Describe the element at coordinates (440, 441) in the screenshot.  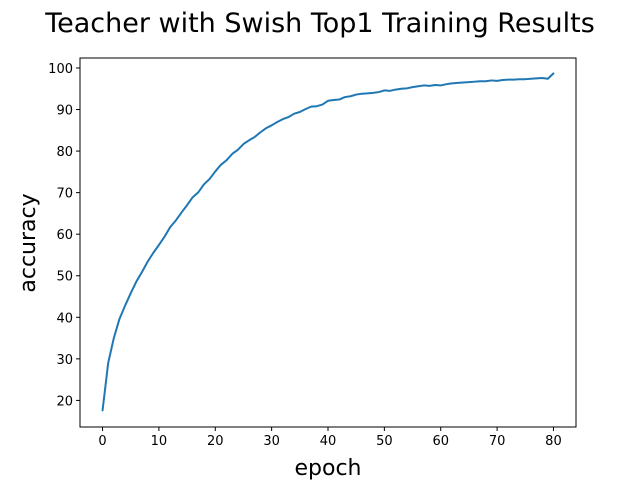
I see `x-tick-label: 60` at that location.